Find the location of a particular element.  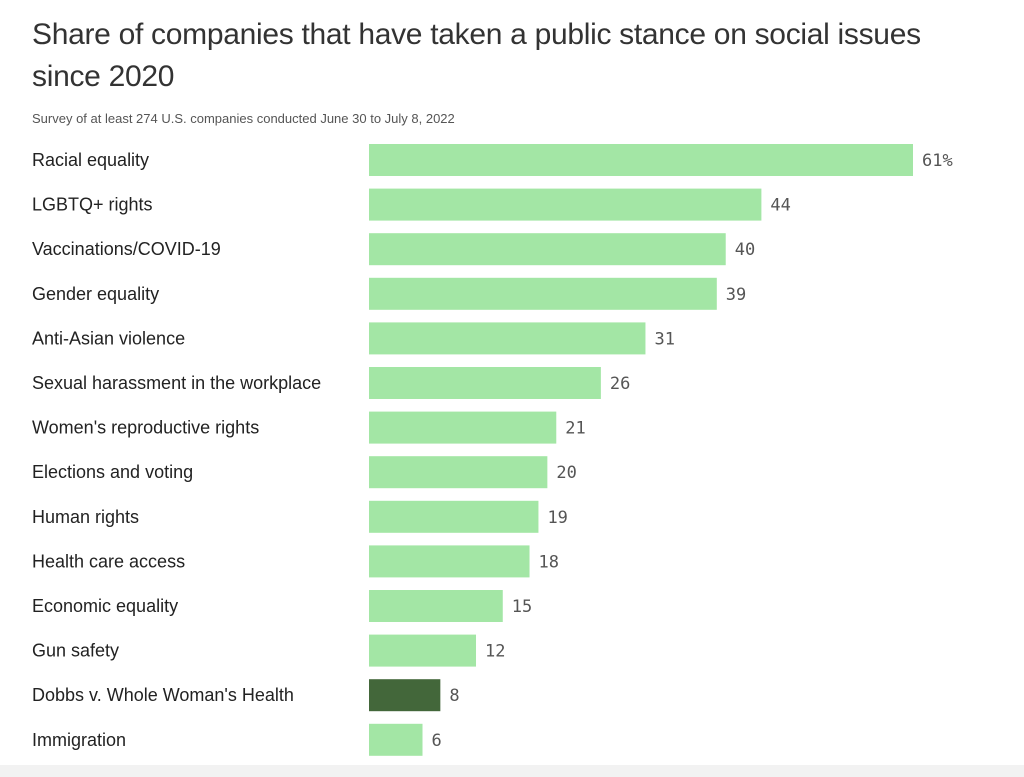

category-label: LGBTQ+ rights is located at coordinates (92, 205).